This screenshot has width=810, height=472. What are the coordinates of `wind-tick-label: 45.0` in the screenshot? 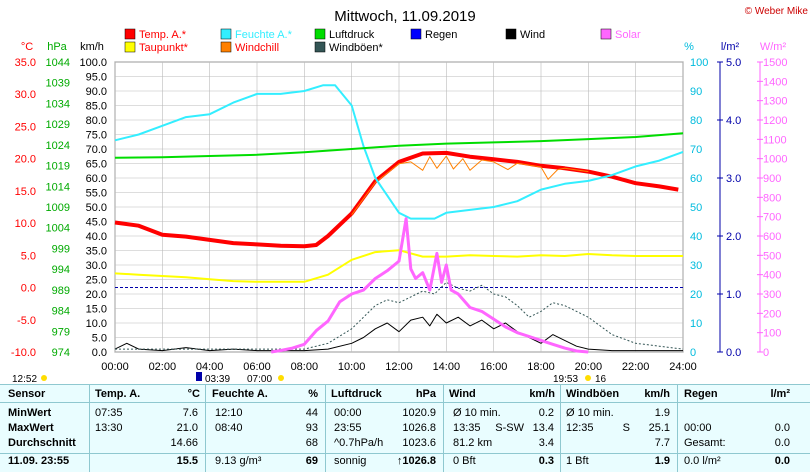 It's located at (96, 223).